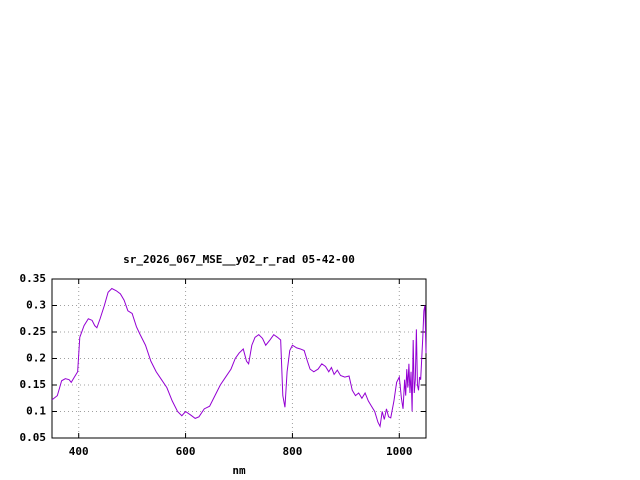 This screenshot has height=480, width=640. Describe the element at coordinates (399, 451) in the screenshot. I see `x-tick-label: 1000` at that location.